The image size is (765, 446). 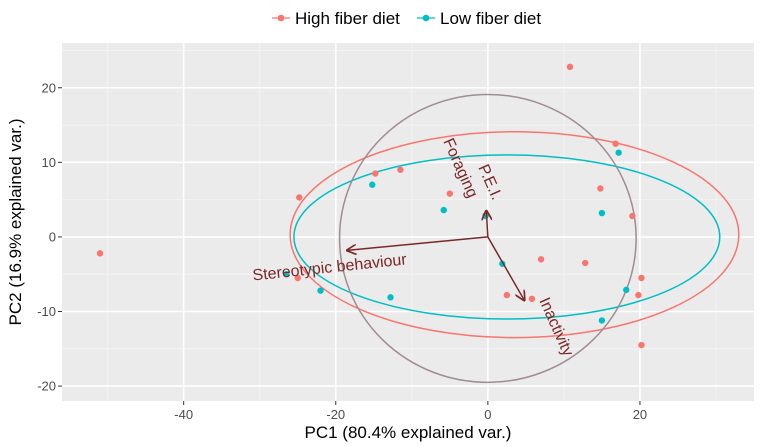 What do you see at coordinates (335, 414) in the screenshot?
I see `x-tick-label: -20` at bounding box center [335, 414].